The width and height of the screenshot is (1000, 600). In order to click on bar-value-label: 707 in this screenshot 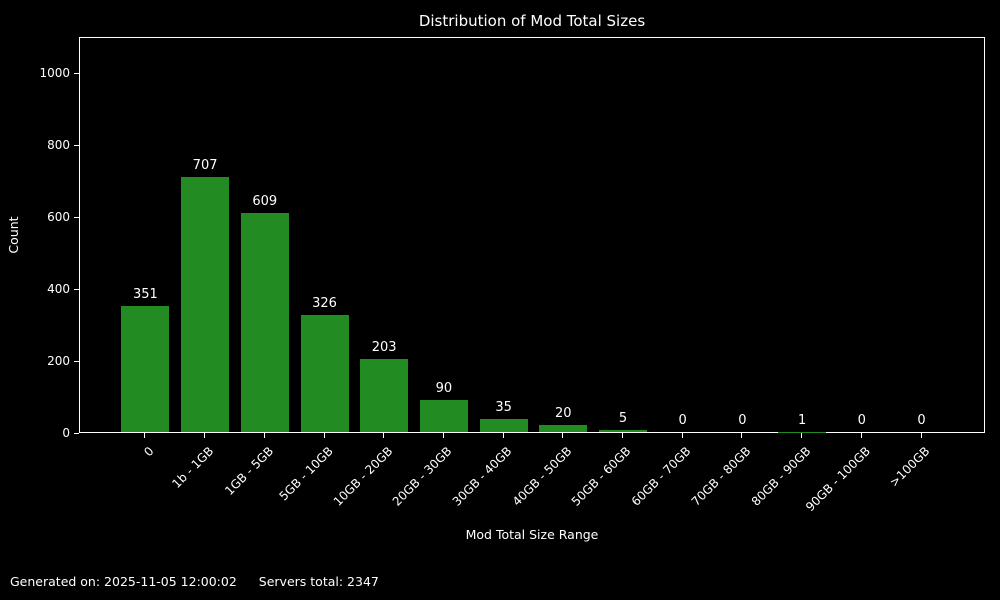, I will do `click(205, 166)`.